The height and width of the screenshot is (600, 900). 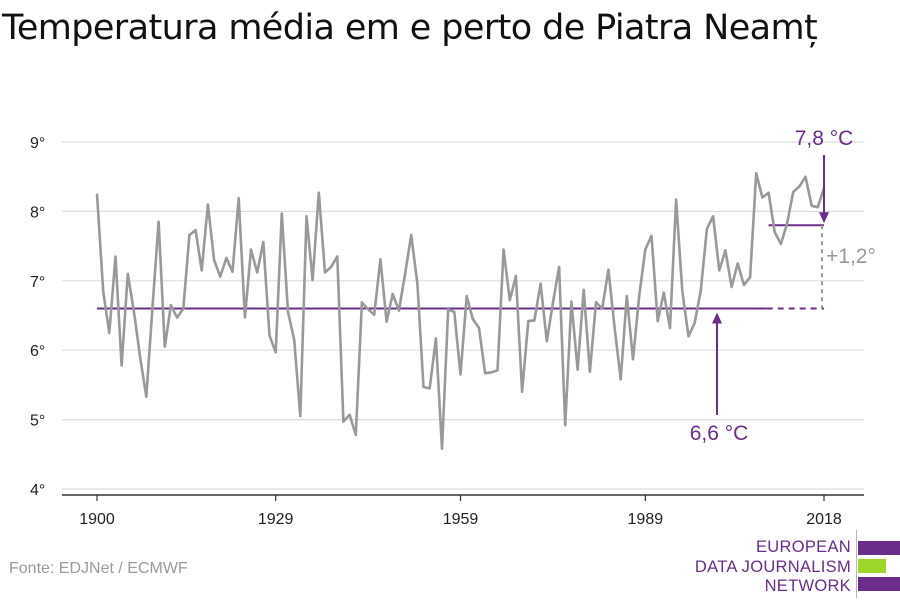 What do you see at coordinates (461, 519) in the screenshot?
I see `x-tick-label-1959: 1959` at bounding box center [461, 519].